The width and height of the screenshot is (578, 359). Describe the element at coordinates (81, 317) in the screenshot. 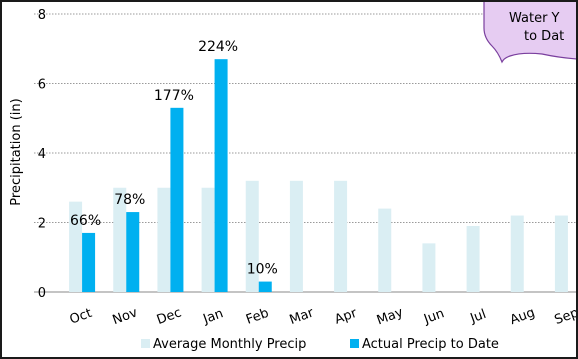

I see `x-tick-label: Oct` at that location.